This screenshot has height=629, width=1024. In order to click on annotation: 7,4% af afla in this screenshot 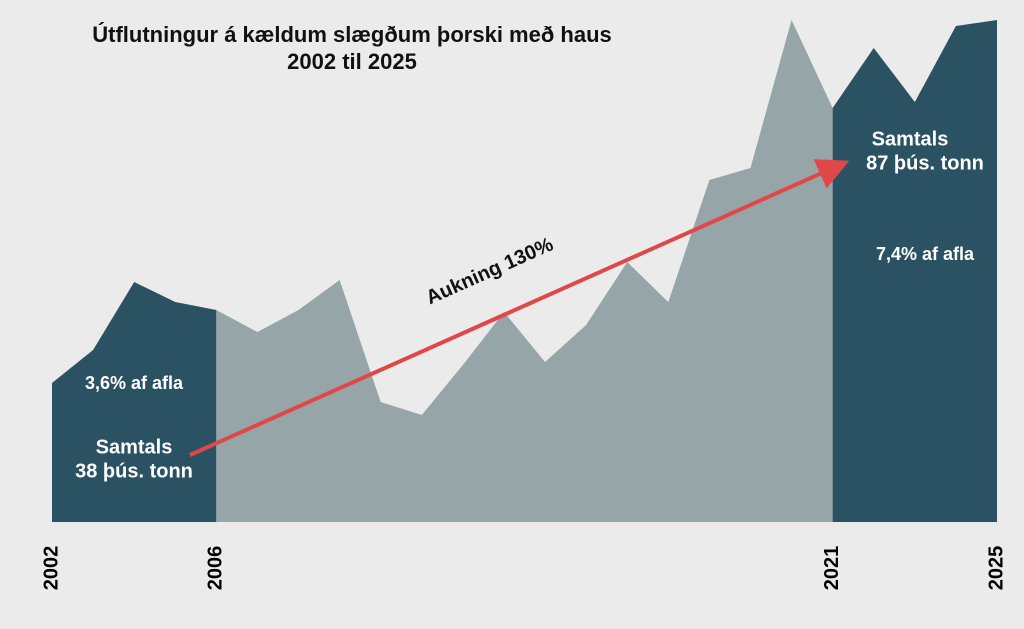, I will do `click(925, 254)`.